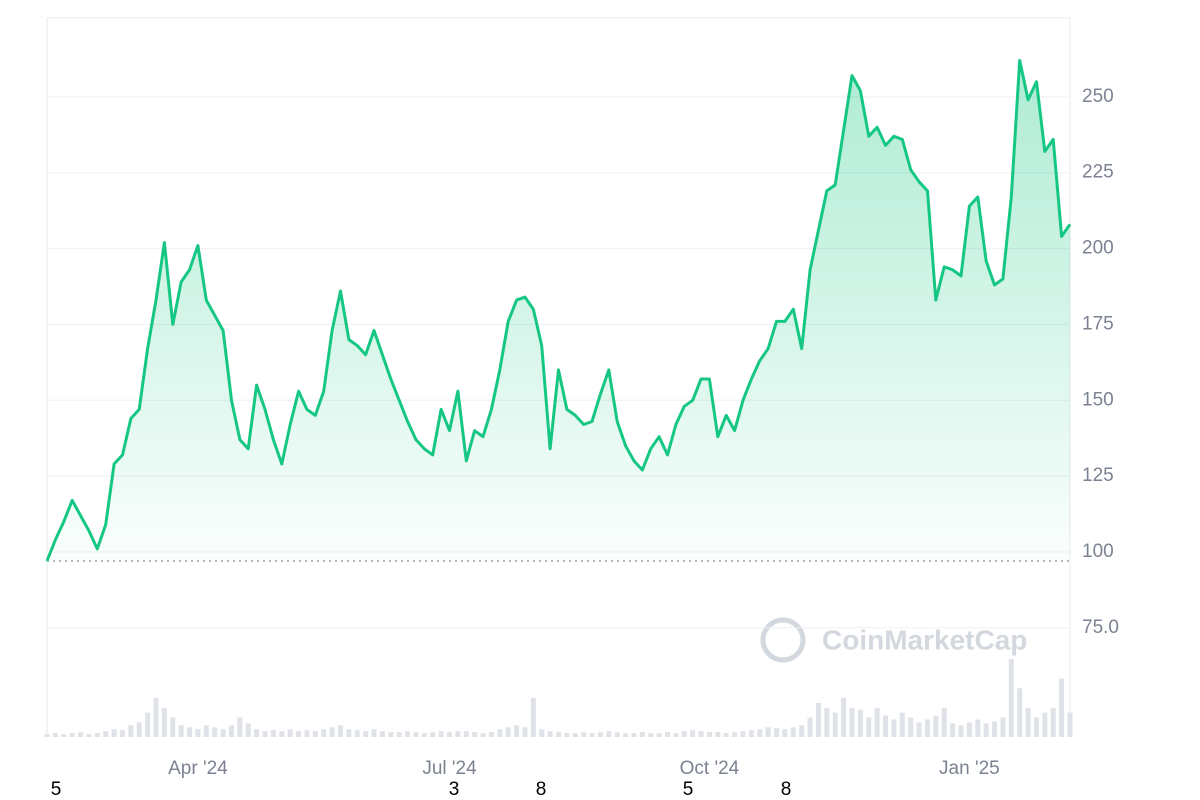 The width and height of the screenshot is (1200, 800). Describe the element at coordinates (924, 639) in the screenshot. I see `watermark-text: CoinMarketCap` at that location.